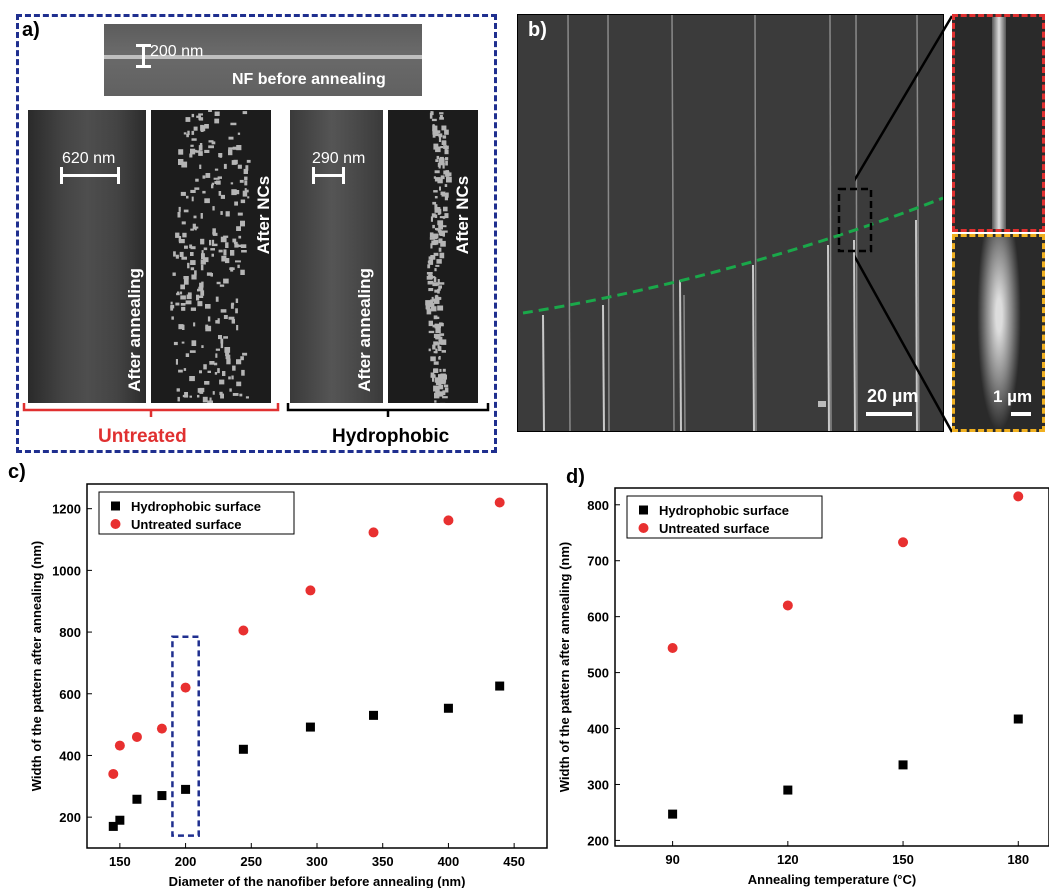 The image size is (1049, 888). I want to click on data-point-hydrophobic, so click(243, 749).